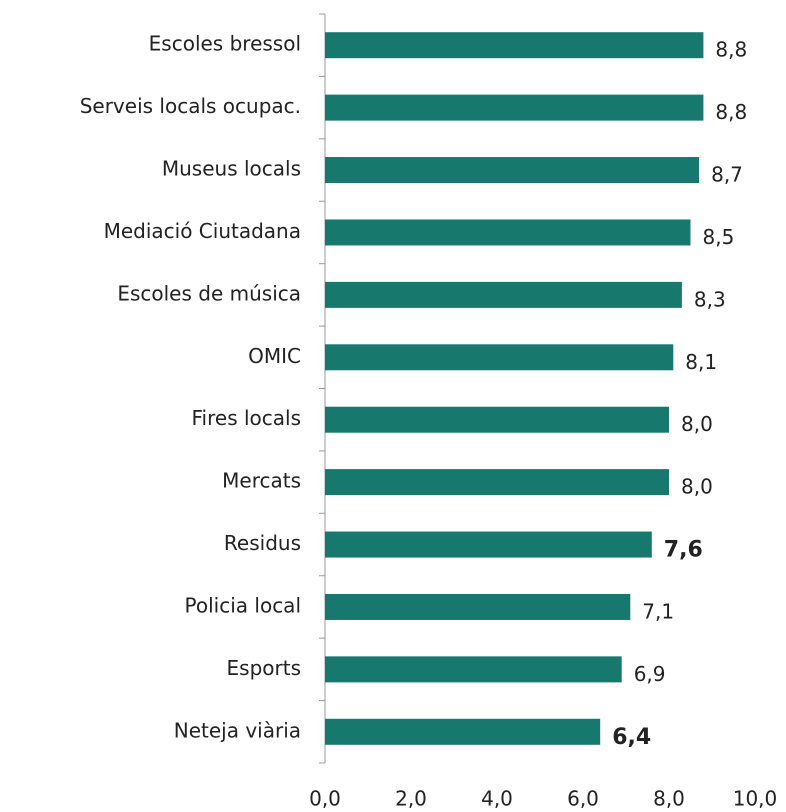 Image resolution: width=786 pixels, height=812 pixels. Describe the element at coordinates (247, 418) in the screenshot. I see `y-tick-label: Fires locals` at that location.